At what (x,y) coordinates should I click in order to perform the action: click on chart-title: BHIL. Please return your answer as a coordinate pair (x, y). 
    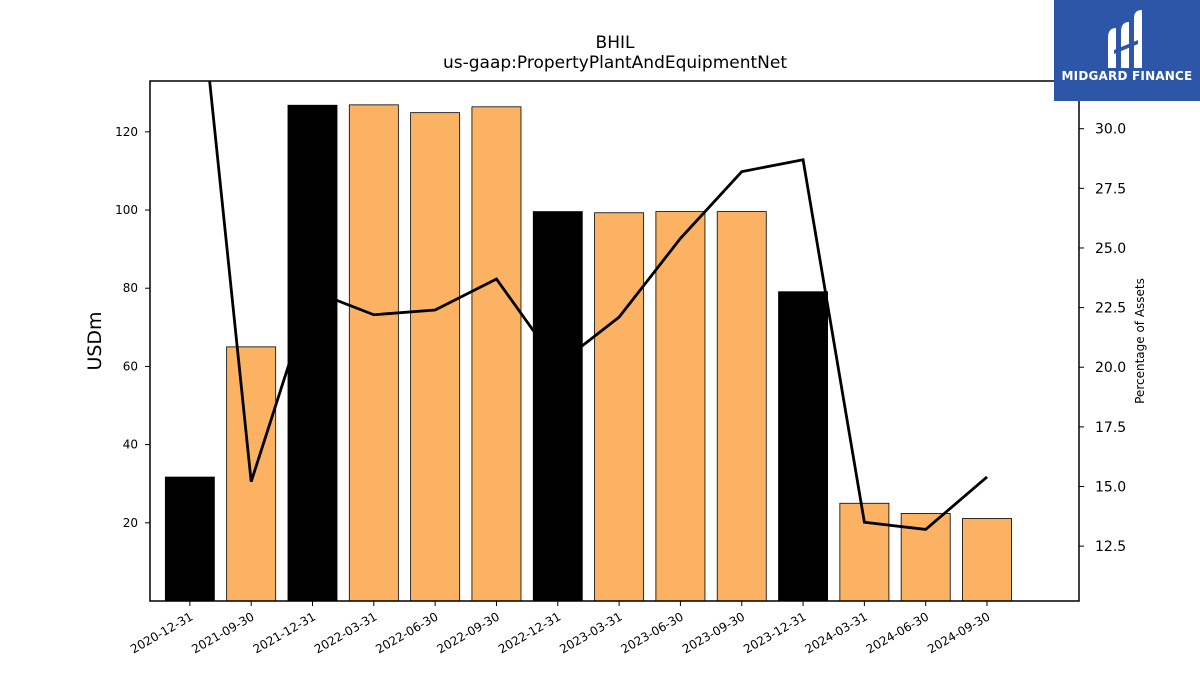
    Looking at the image, I should click on (615, 43).